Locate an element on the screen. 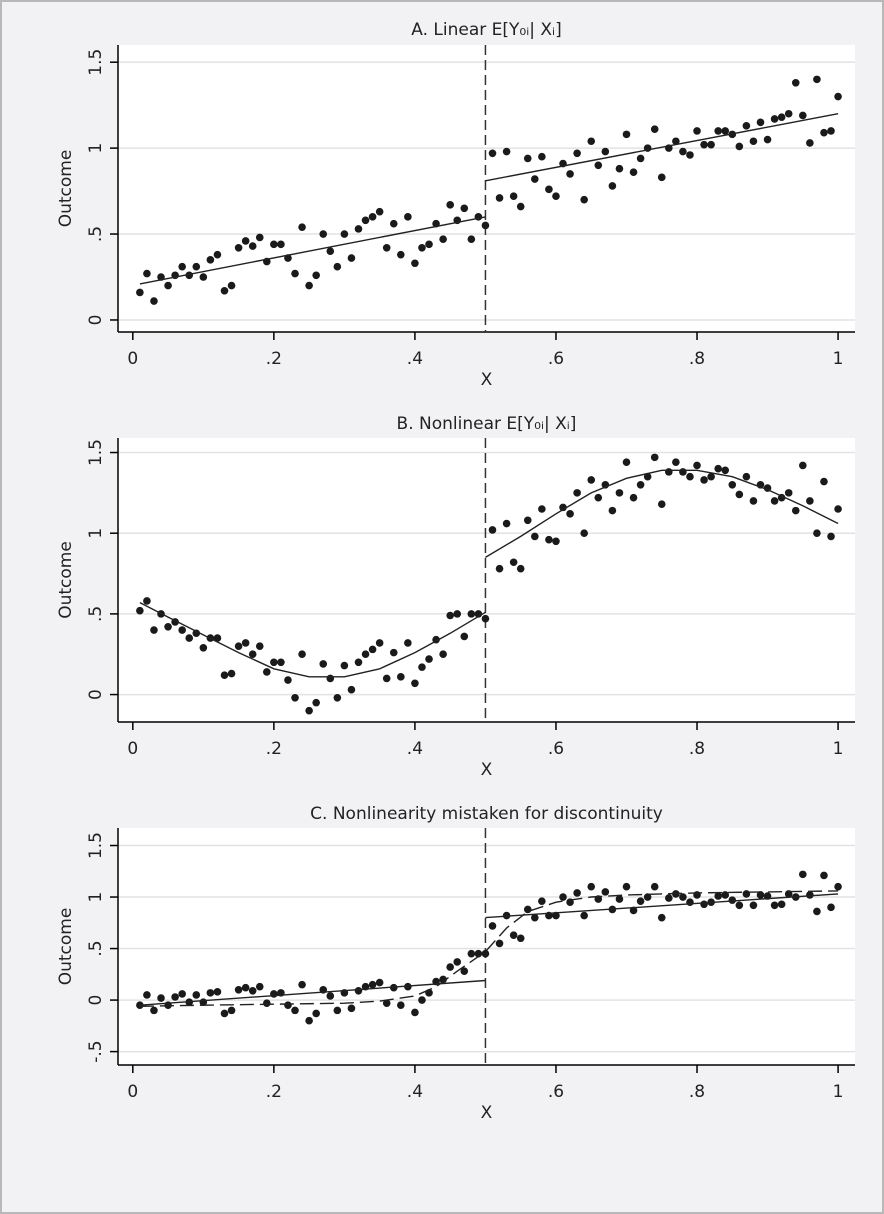 The height and width of the screenshot is (1214, 884). y-tick-label: 0 is located at coordinates (96, 1000).